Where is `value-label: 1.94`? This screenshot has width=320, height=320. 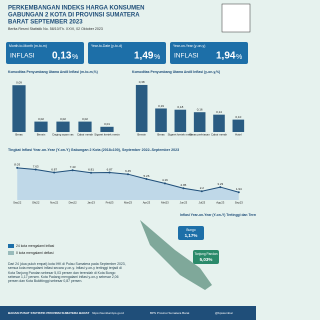
value-label: 1.94 is located at coordinates (239, 189).